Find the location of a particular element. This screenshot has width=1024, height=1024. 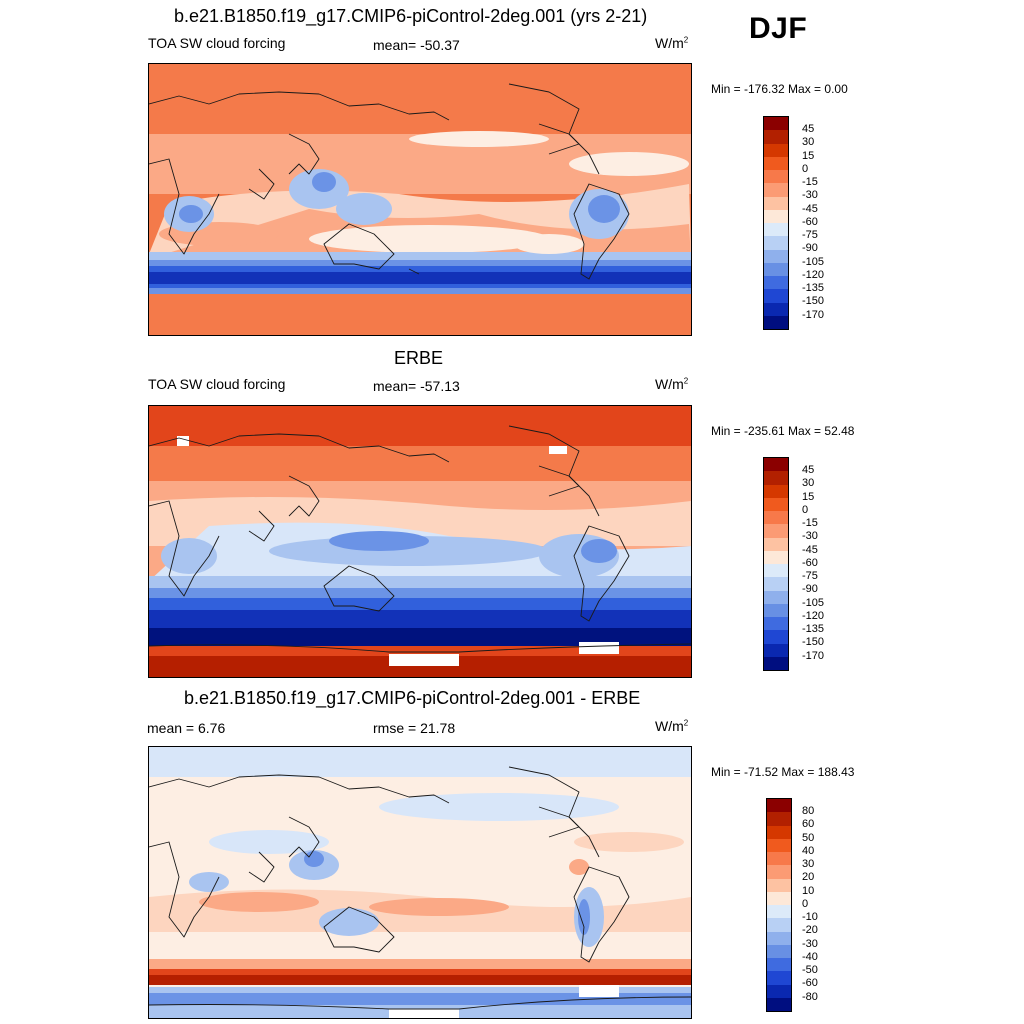

panel3-tick: 50 is located at coordinates (808, 838).